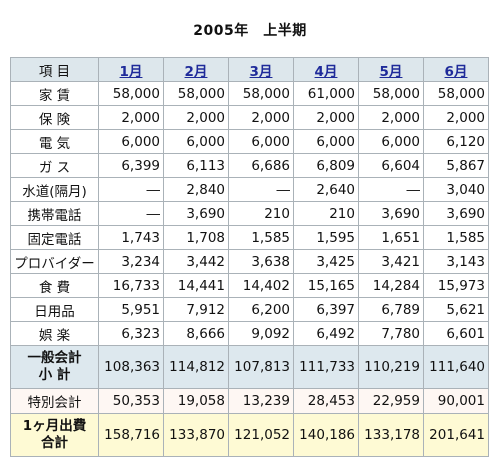 This screenshot has width=500, height=473. I want to click on row-label: 娯 楽, so click(54, 333).